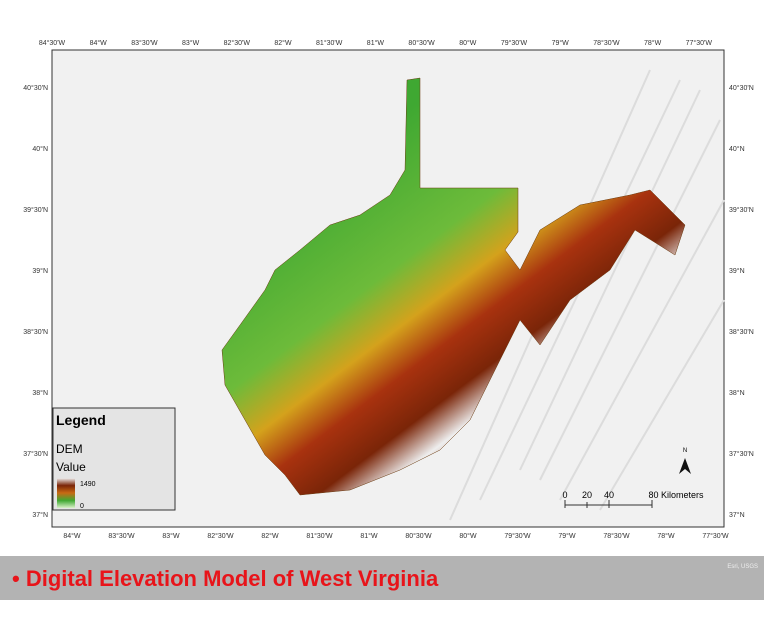 The height and width of the screenshot is (638, 764). Describe the element at coordinates (561, 43) in the screenshot. I see `lon-label-top: 79°W` at that location.